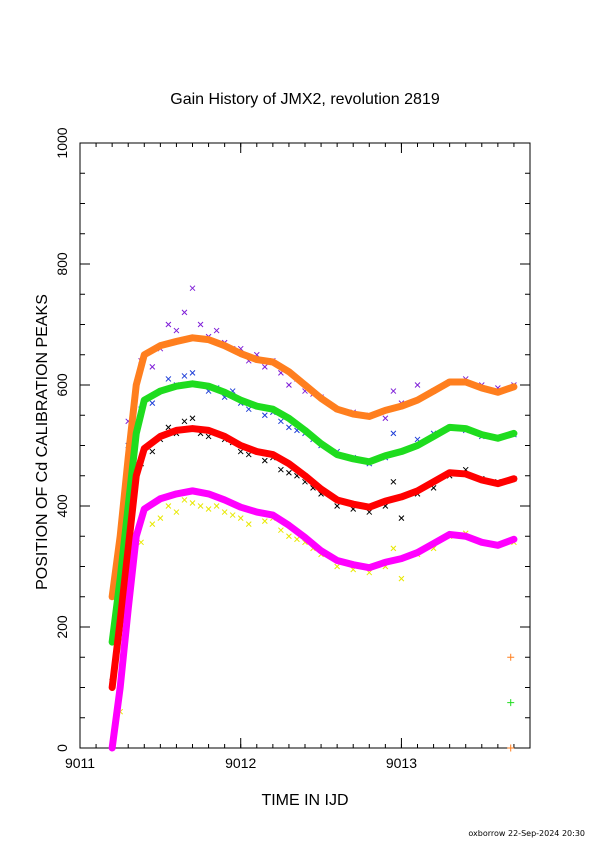  What do you see at coordinates (526, 833) in the screenshot?
I see `footer-stamp: oxborrow 22-Sep-2024 20:30` at bounding box center [526, 833].